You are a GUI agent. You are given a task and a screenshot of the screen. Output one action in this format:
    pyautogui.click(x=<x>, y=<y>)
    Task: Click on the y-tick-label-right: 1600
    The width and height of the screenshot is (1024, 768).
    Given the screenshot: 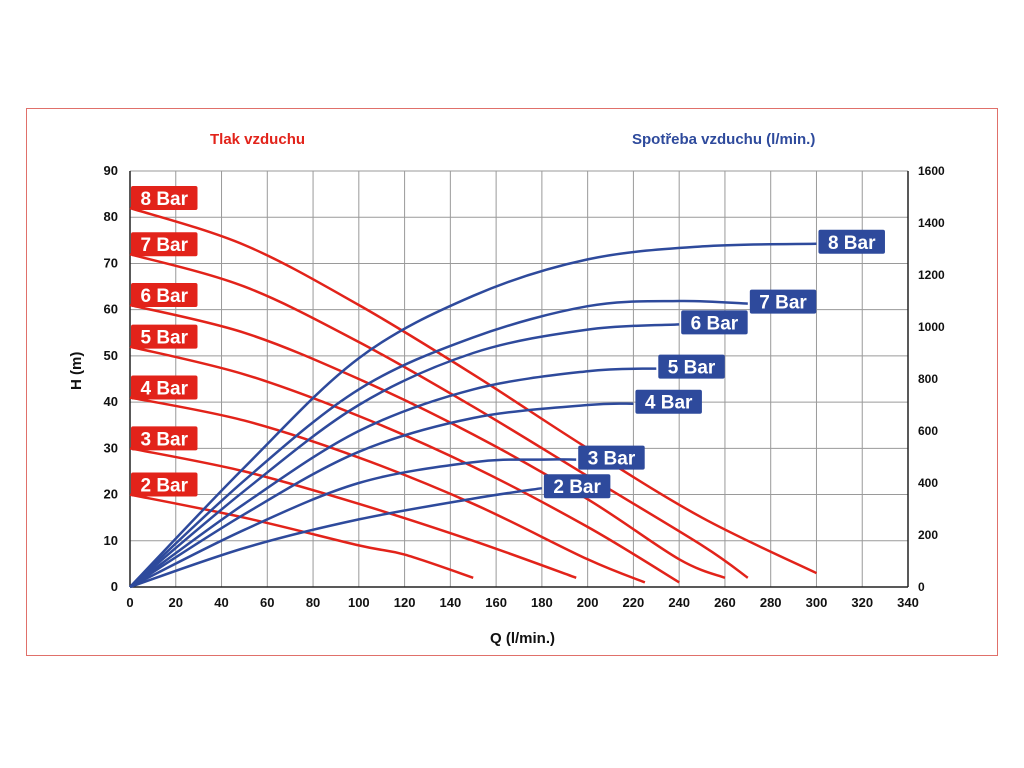 What is the action you would take?
    pyautogui.click(x=931, y=171)
    